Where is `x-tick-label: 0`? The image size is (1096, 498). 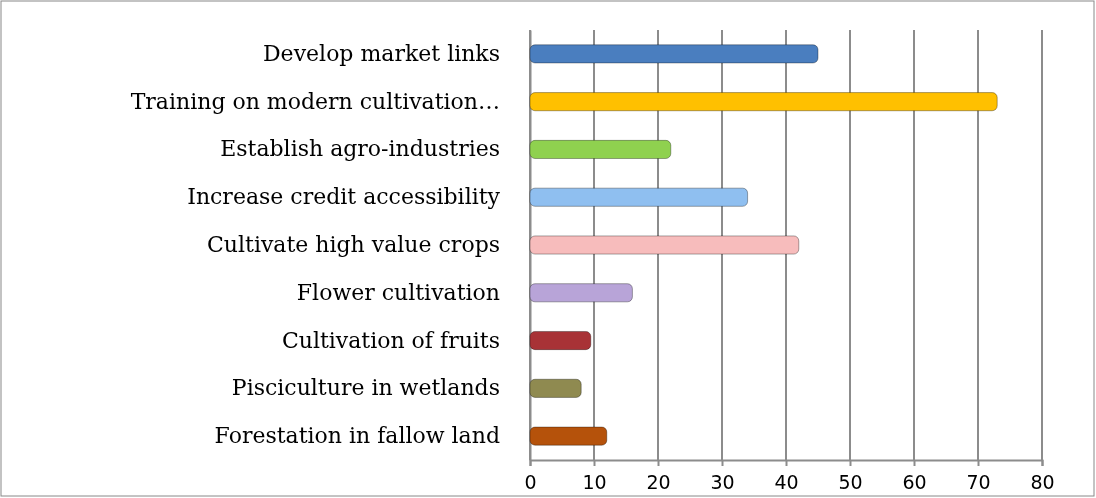
x-tick-label: 0 is located at coordinates (530, 482).